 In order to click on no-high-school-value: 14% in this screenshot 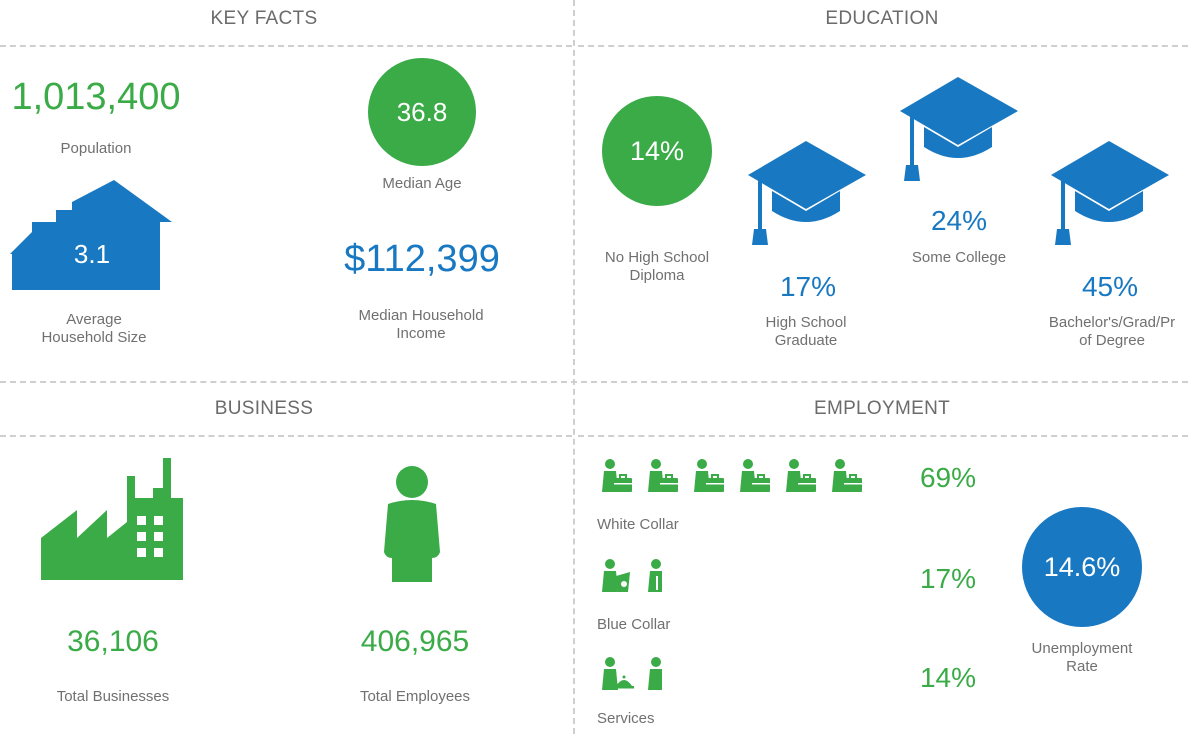, I will do `click(657, 150)`.